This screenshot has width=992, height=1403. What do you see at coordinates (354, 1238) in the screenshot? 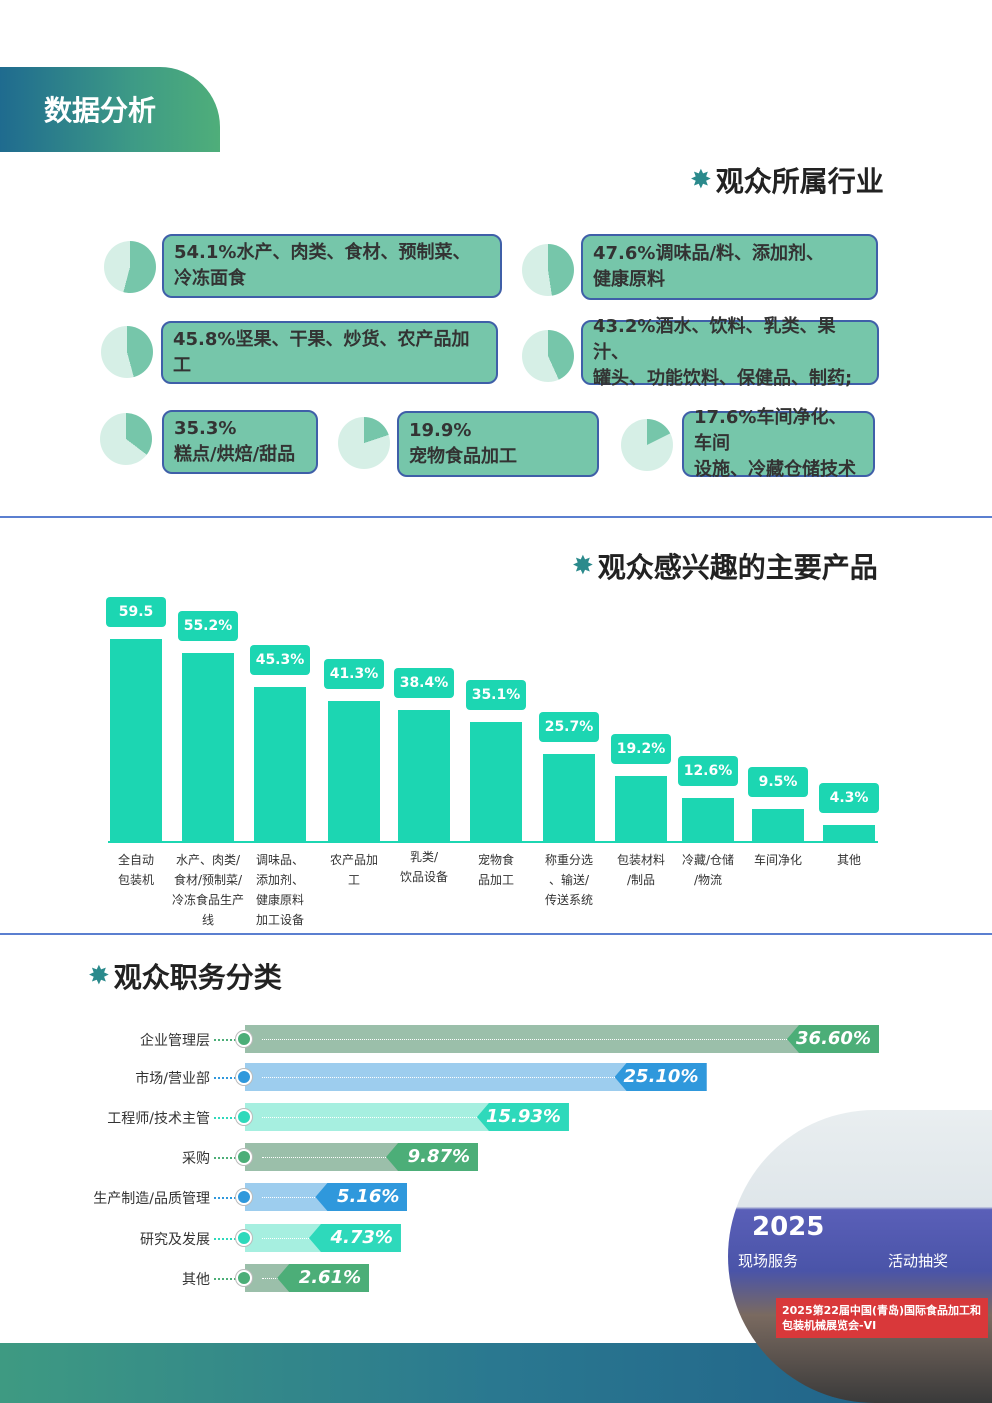
I see `bar-value-label: 4.73%` at bounding box center [354, 1238].